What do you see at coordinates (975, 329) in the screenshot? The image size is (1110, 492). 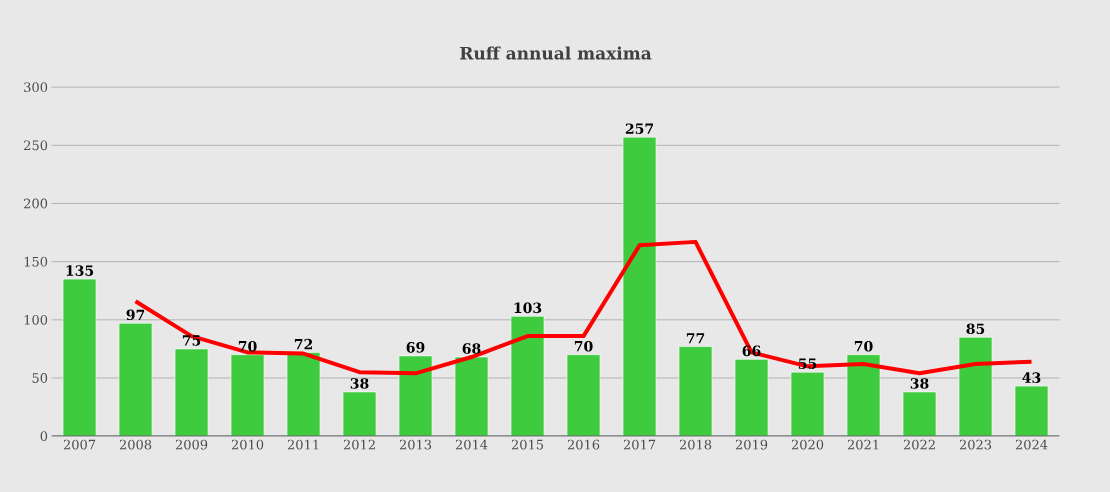 I see `data-label: 85` at bounding box center [975, 329].